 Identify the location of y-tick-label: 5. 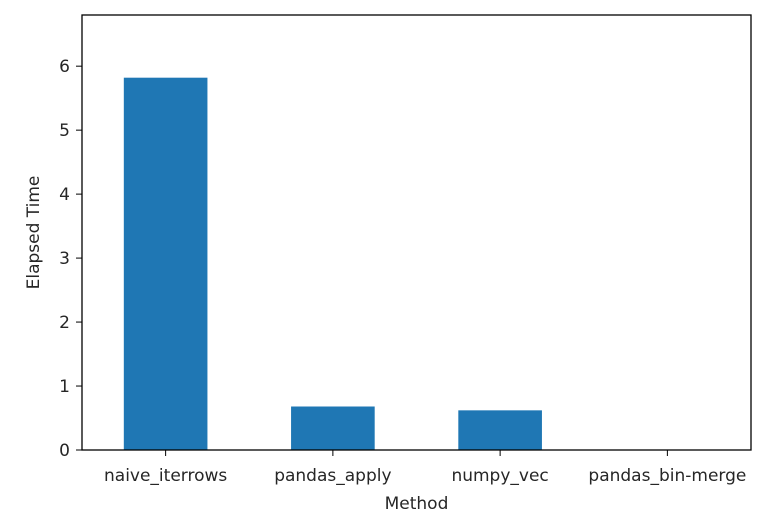
(64, 131).